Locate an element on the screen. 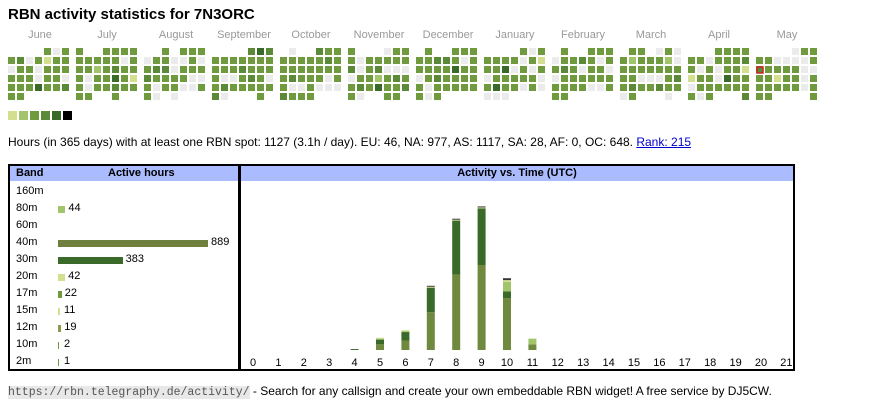 This screenshot has width=870, height=407. footer-url-link: https://rbn.telegraphy.de/activity/ is located at coordinates (129, 392).